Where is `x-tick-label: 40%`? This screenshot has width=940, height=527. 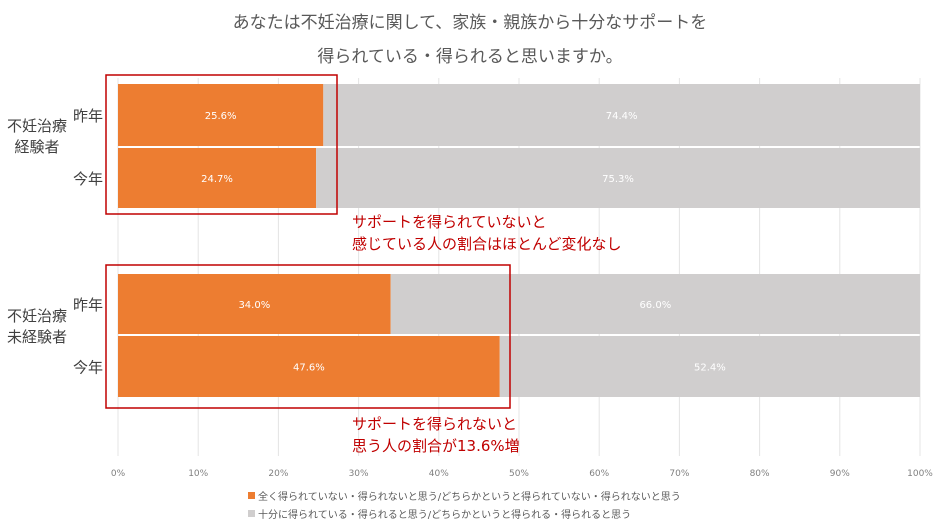
x-tick-label: 40% is located at coordinates (439, 474).